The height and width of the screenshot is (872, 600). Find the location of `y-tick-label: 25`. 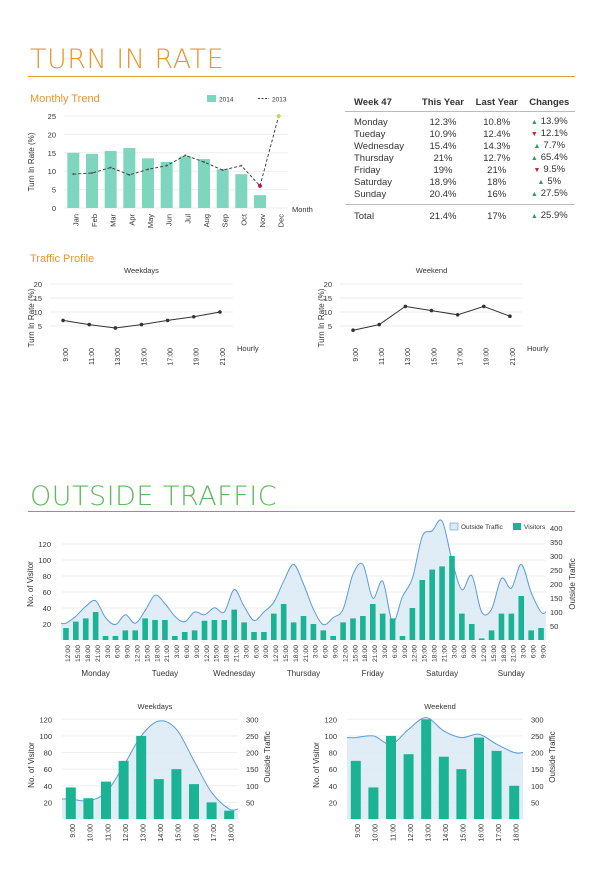

y-tick-label: 25 is located at coordinates (52, 116).